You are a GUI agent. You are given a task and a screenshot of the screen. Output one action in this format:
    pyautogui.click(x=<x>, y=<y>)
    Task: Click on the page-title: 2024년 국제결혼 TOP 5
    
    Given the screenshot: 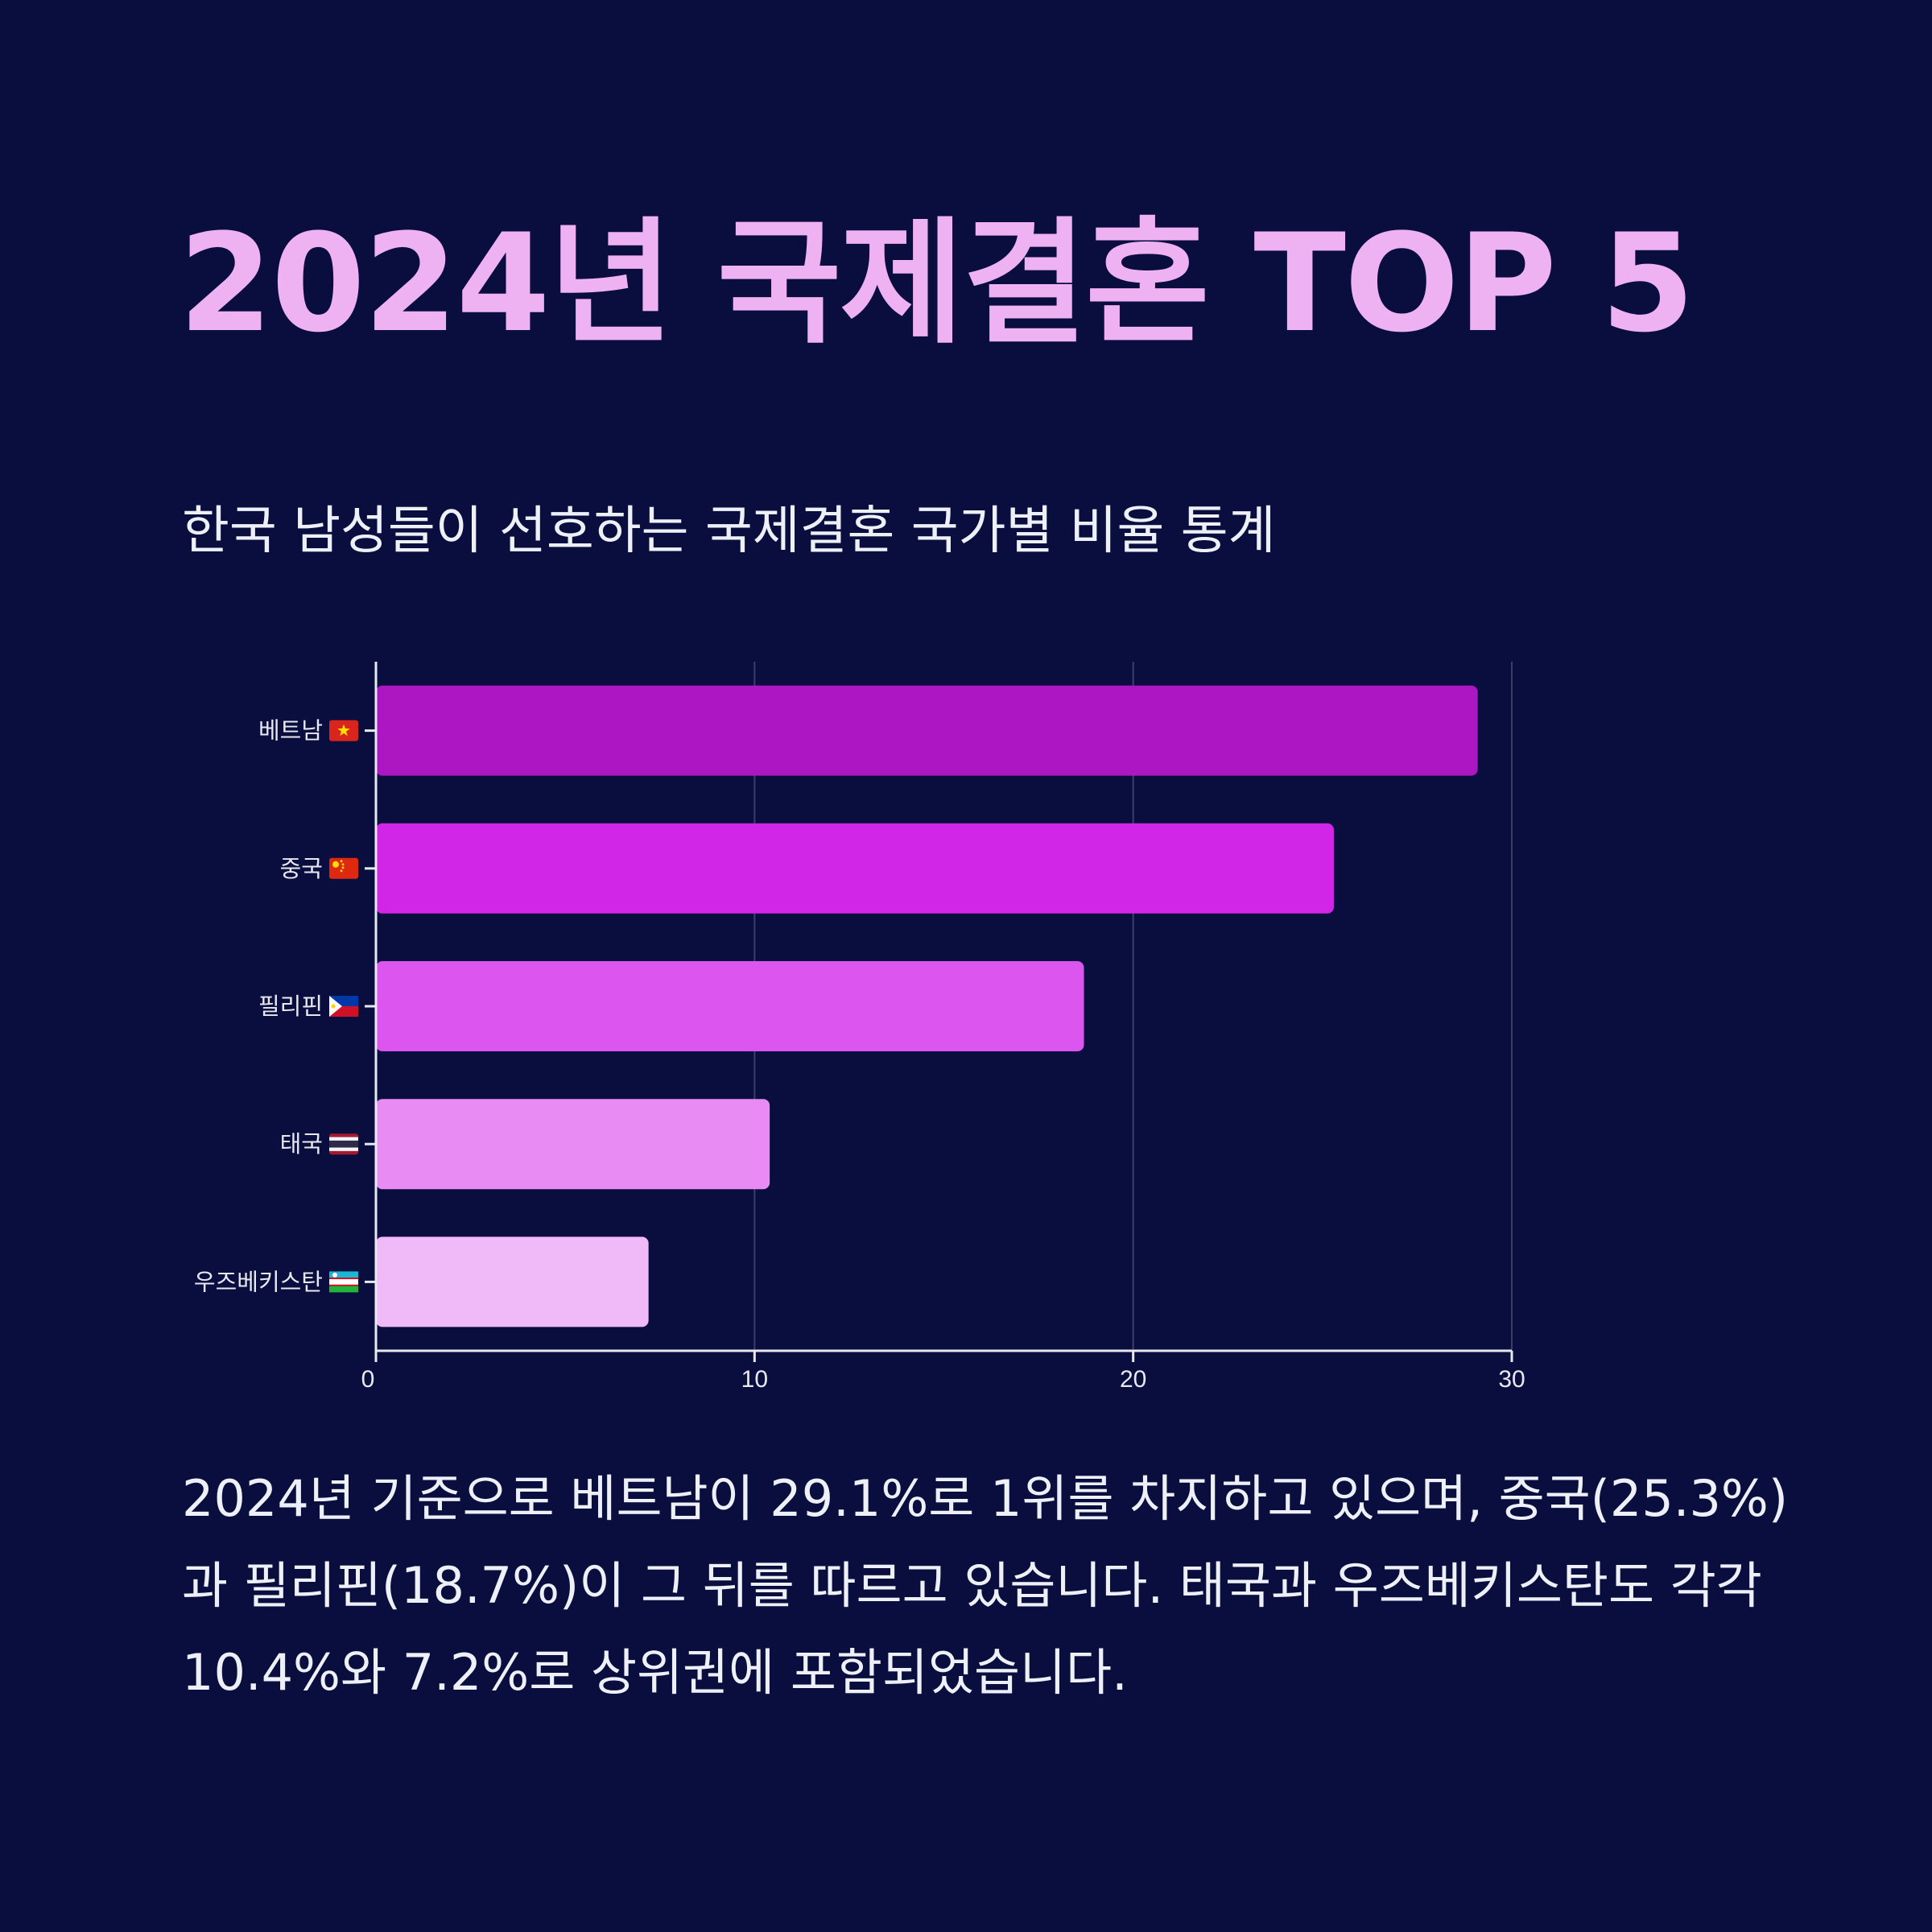 What is the action you would take?
    pyautogui.click(x=937, y=283)
    